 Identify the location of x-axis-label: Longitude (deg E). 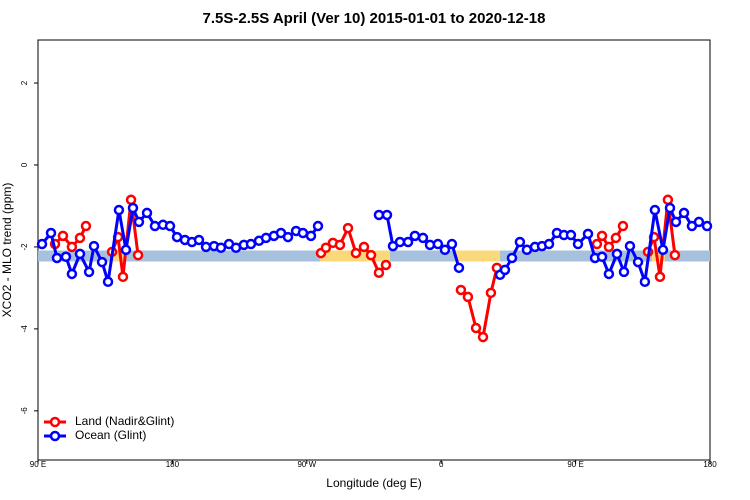
(373, 483).